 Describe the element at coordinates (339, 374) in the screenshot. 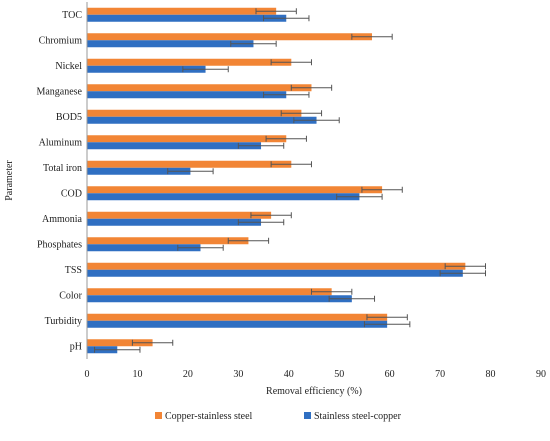

I see `x-tick-label-50: 50` at that location.